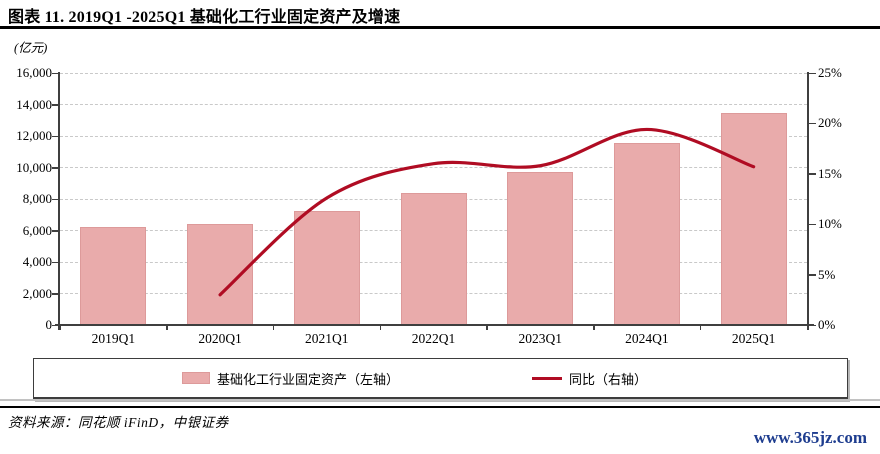 The image size is (880, 454). What do you see at coordinates (547, 378) in the screenshot?
I see `line-series-swatch` at bounding box center [547, 378].